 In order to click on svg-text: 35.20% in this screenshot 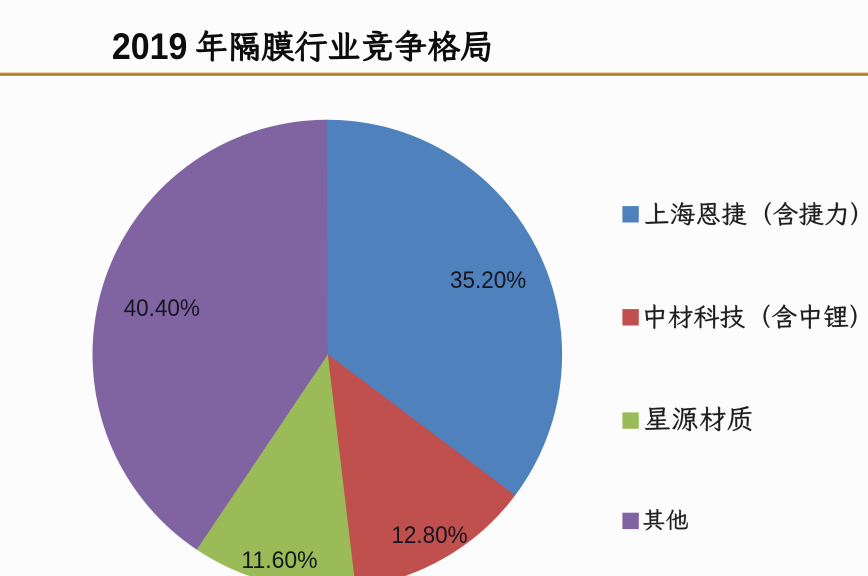, I will do `click(488, 280)`.